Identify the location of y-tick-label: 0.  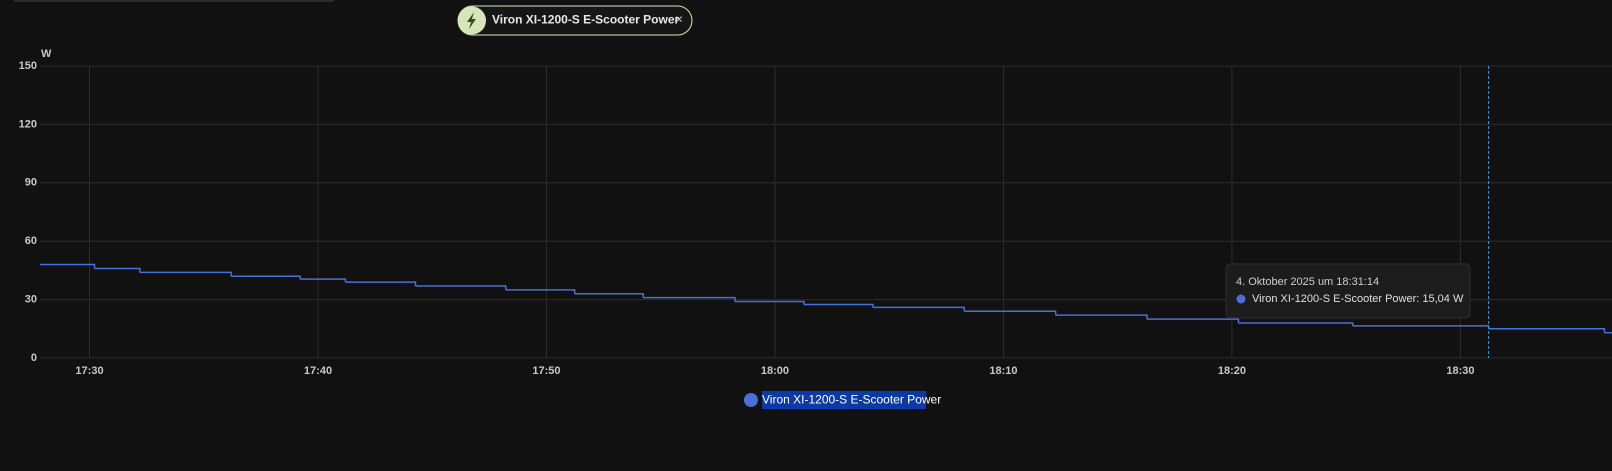
(34, 358).